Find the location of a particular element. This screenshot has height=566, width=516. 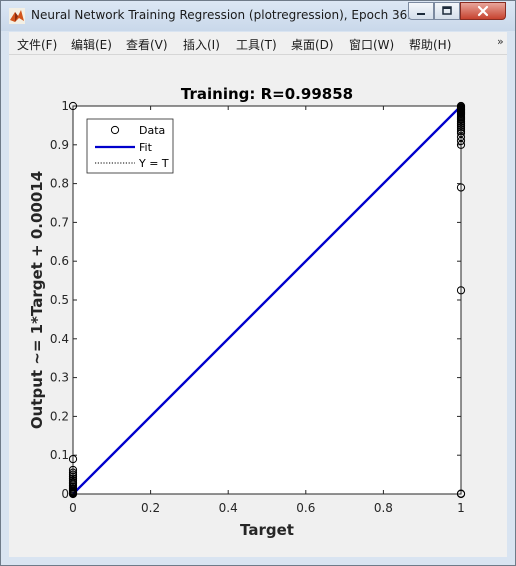

chart-title: Training: R=0.99858 is located at coordinates (267, 94).